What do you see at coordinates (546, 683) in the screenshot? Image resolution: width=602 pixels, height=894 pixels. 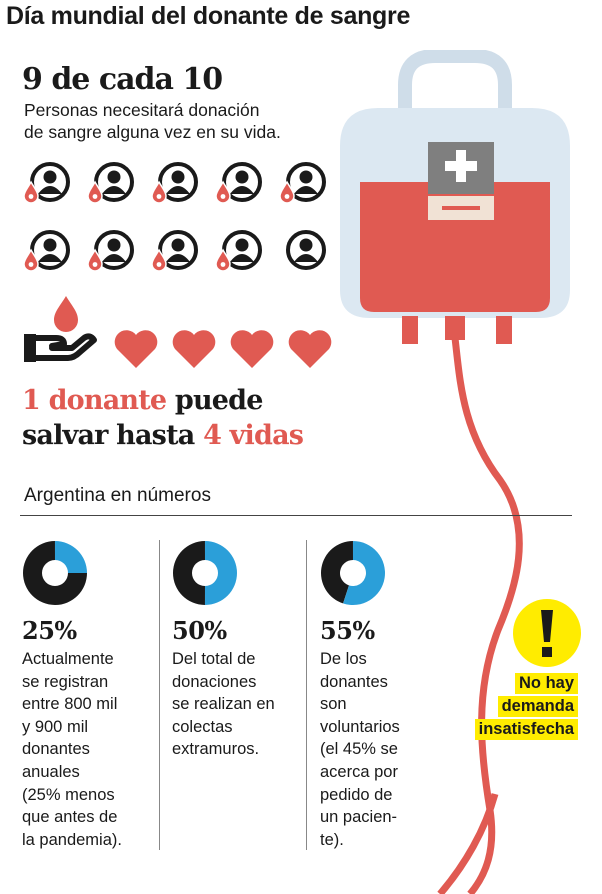 I see `warning-line-1: No hay` at bounding box center [546, 683].